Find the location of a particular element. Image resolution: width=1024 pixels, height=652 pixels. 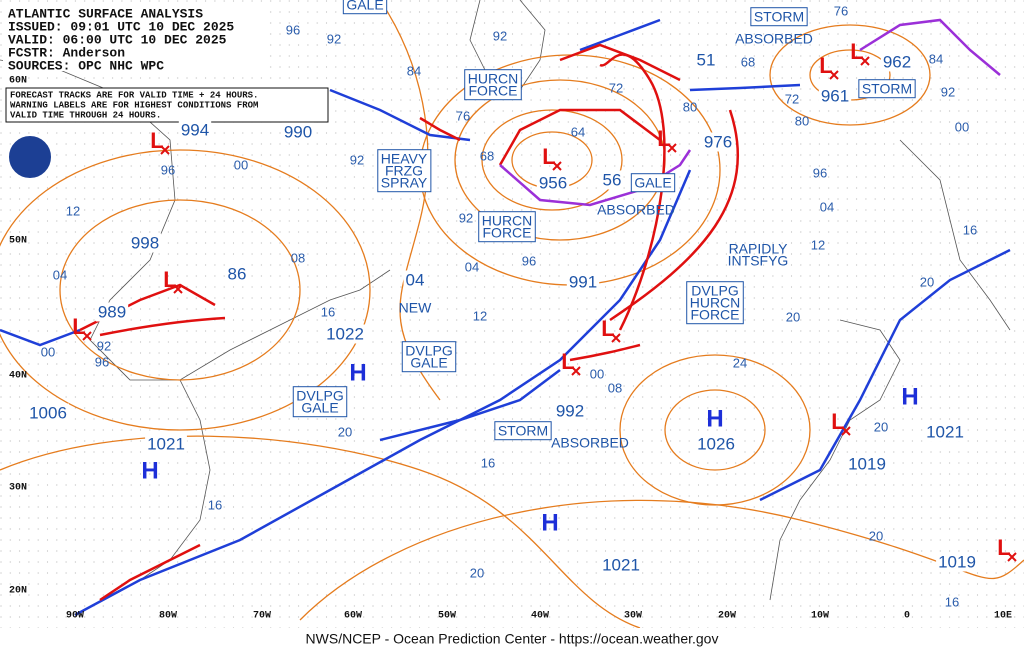

latitude-label: 20N is located at coordinates (18, 591).